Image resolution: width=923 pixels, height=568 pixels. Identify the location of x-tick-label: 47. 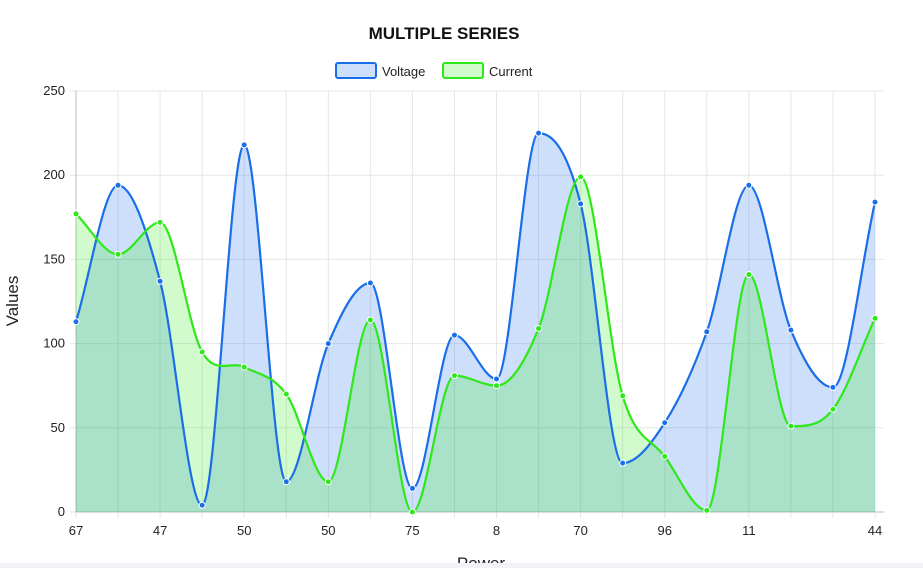
(160, 530).